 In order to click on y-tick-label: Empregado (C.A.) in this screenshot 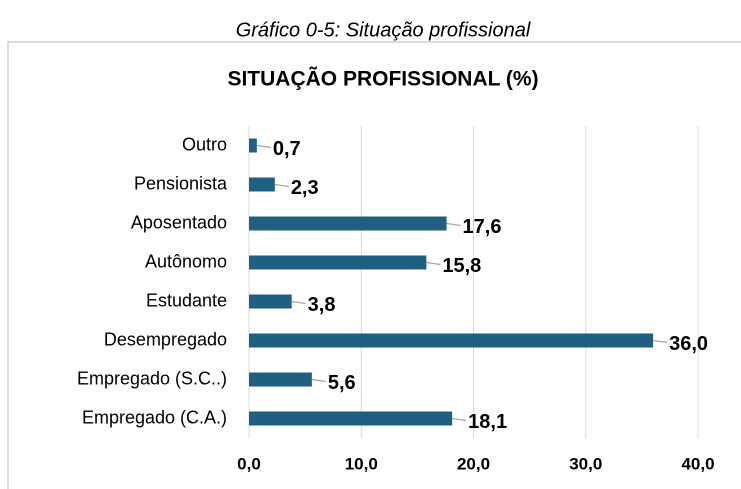, I will do `click(154, 417)`.